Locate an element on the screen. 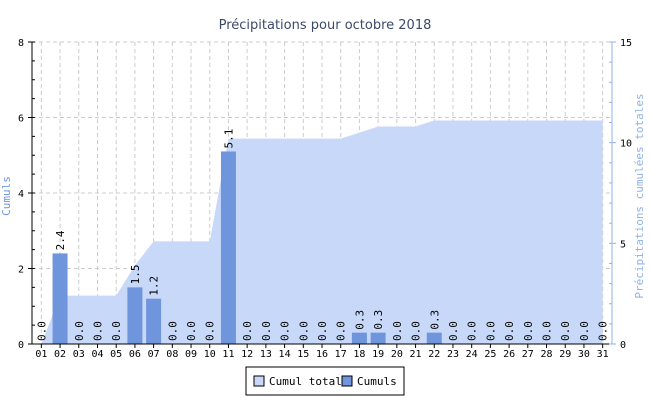 This screenshot has width=650, height=400. x-tick-label: 18 is located at coordinates (359, 354).